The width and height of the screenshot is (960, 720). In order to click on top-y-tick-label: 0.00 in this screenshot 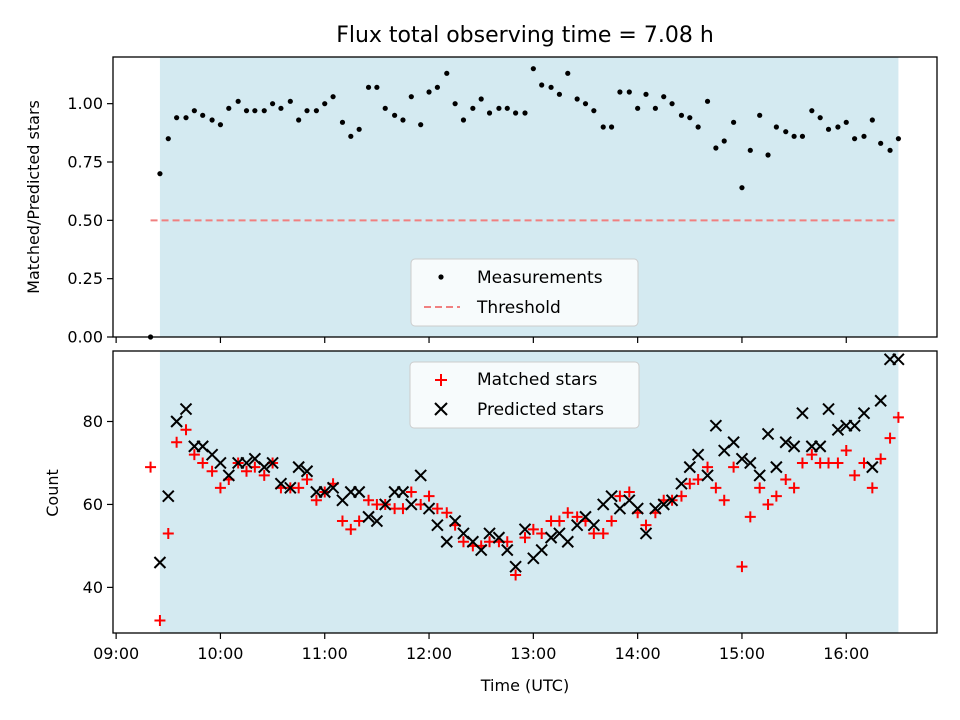, I will do `click(85, 337)`.